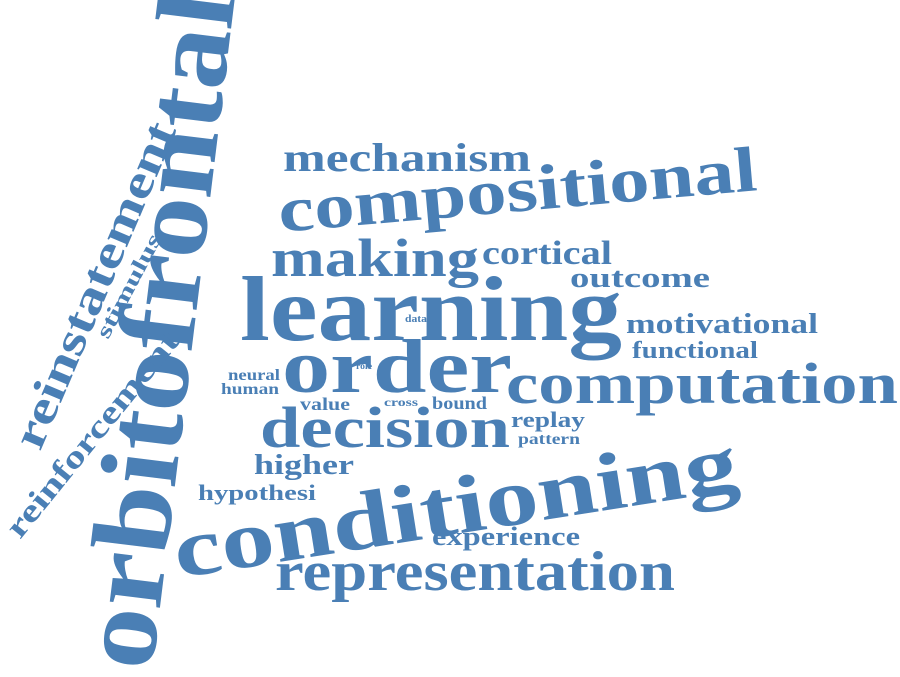  Describe the element at coordinates (364, 366) in the screenshot. I see `word-role: role` at that location.